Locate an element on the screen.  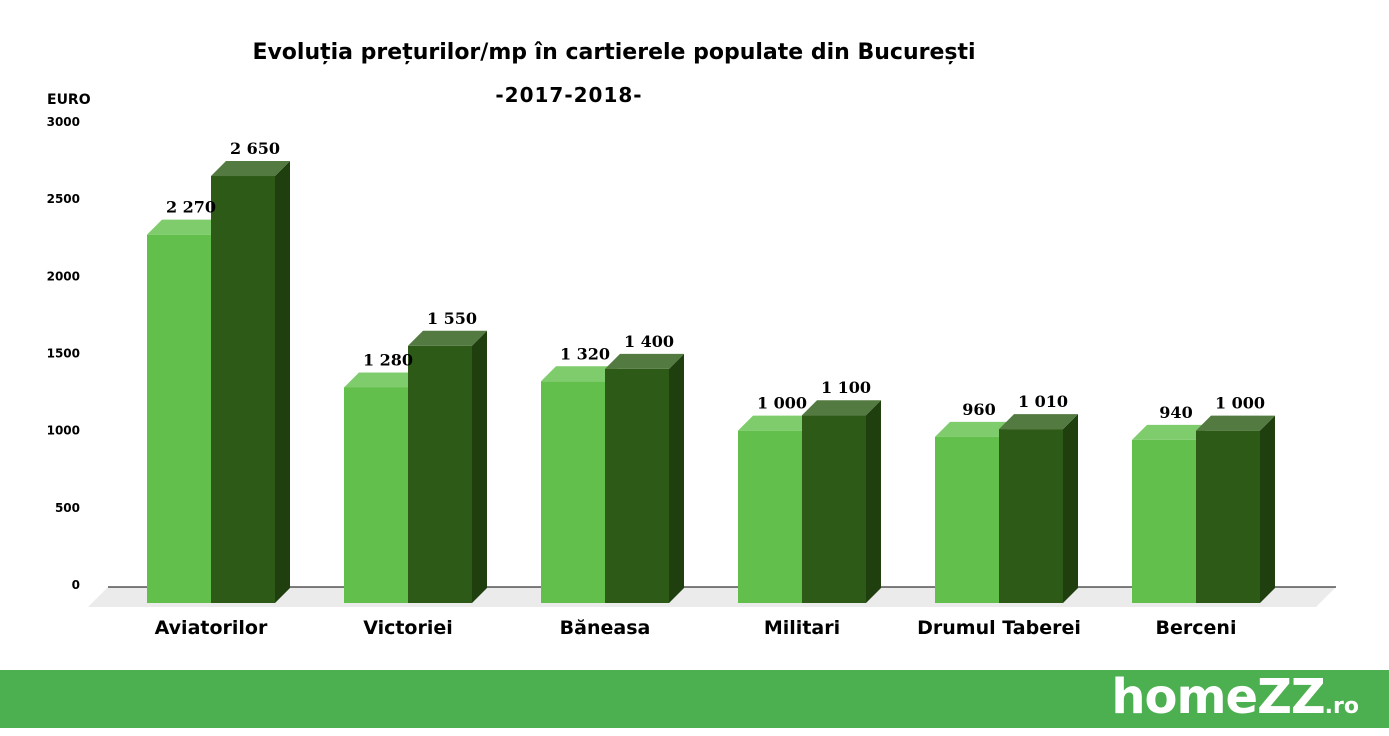
data-label: 940 is located at coordinates (1175, 412).